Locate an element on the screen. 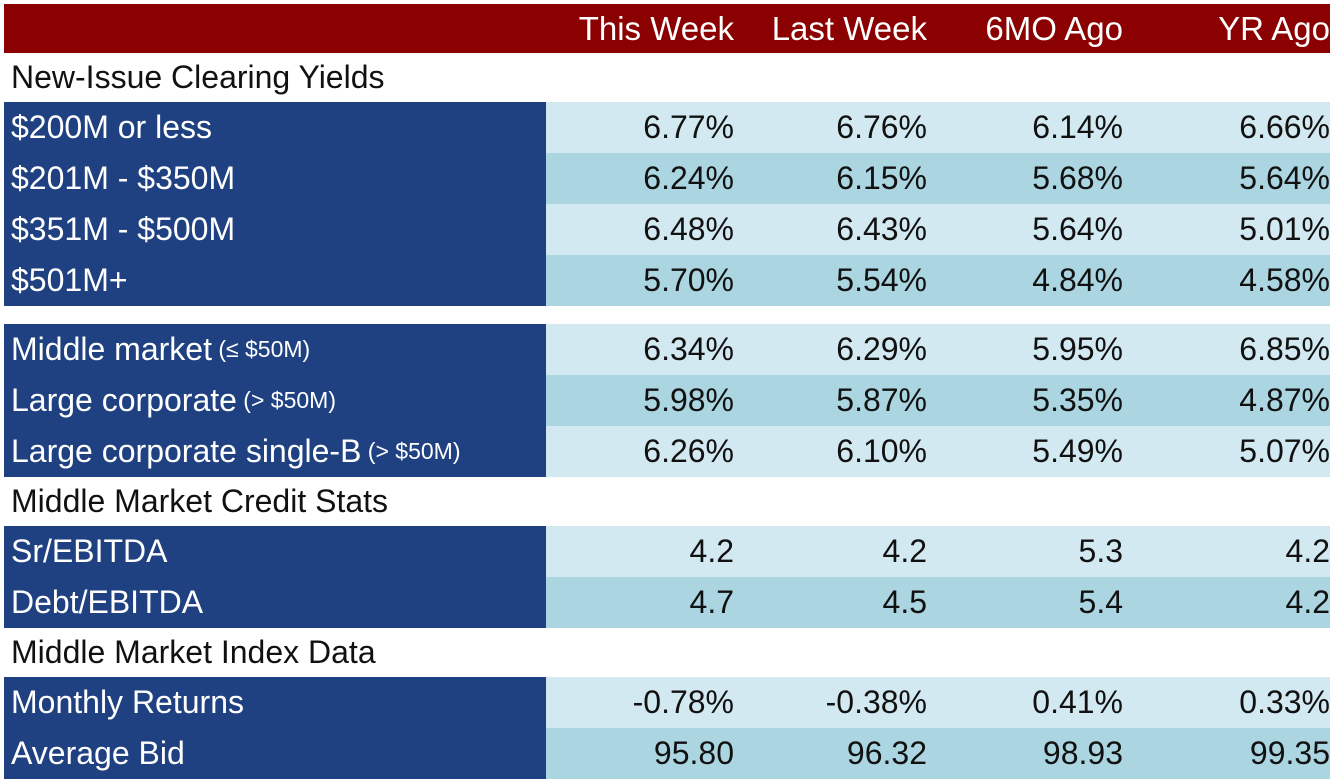 The image size is (1332, 782). value-cell: 4.87% is located at coordinates (1226, 400).